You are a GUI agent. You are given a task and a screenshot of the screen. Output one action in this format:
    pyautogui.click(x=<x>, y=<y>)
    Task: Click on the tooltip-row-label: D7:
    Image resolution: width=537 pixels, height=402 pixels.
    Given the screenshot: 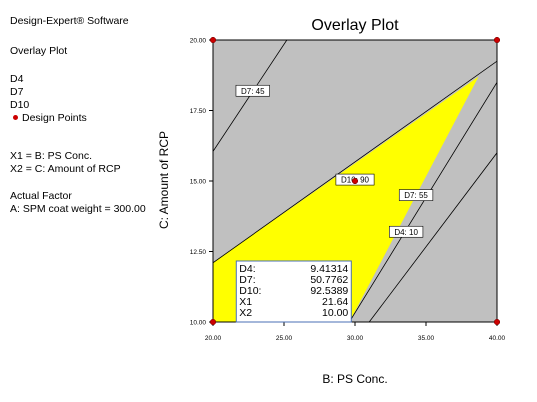 What is the action you would take?
    pyautogui.click(x=247, y=280)
    